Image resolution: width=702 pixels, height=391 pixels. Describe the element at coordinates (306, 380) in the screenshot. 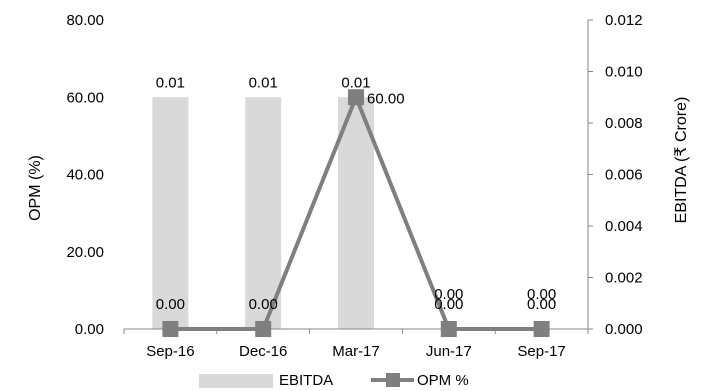

I see `legend-label-ebitda: EBITDA` at that location.